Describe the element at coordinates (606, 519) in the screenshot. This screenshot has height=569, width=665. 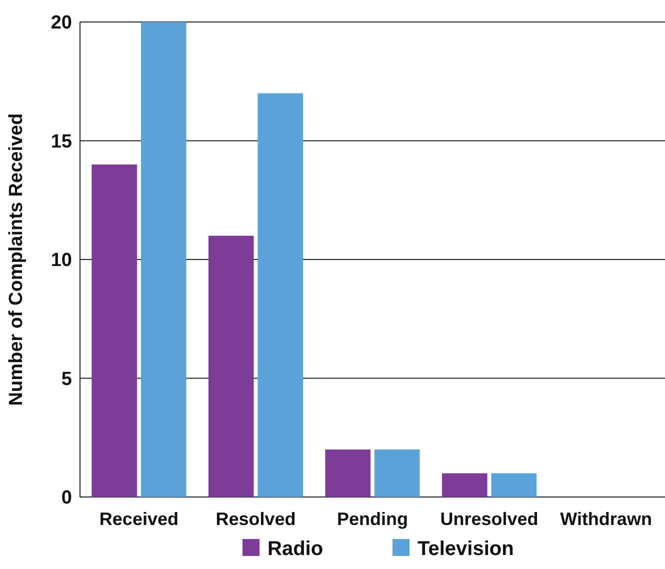
I see `x-tick-label: Withdrawn` at that location.